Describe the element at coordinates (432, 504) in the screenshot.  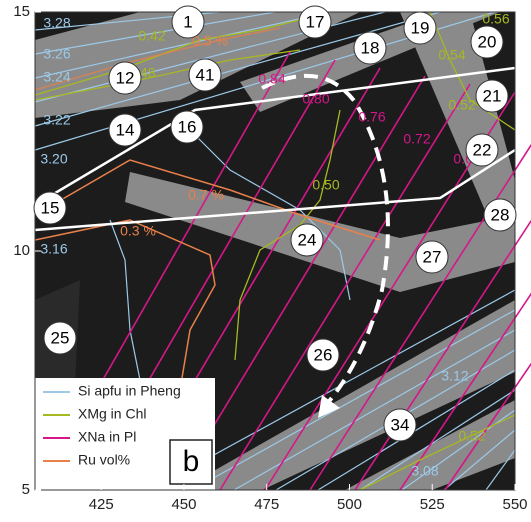
I see `x-tick-label: 525` at that location.